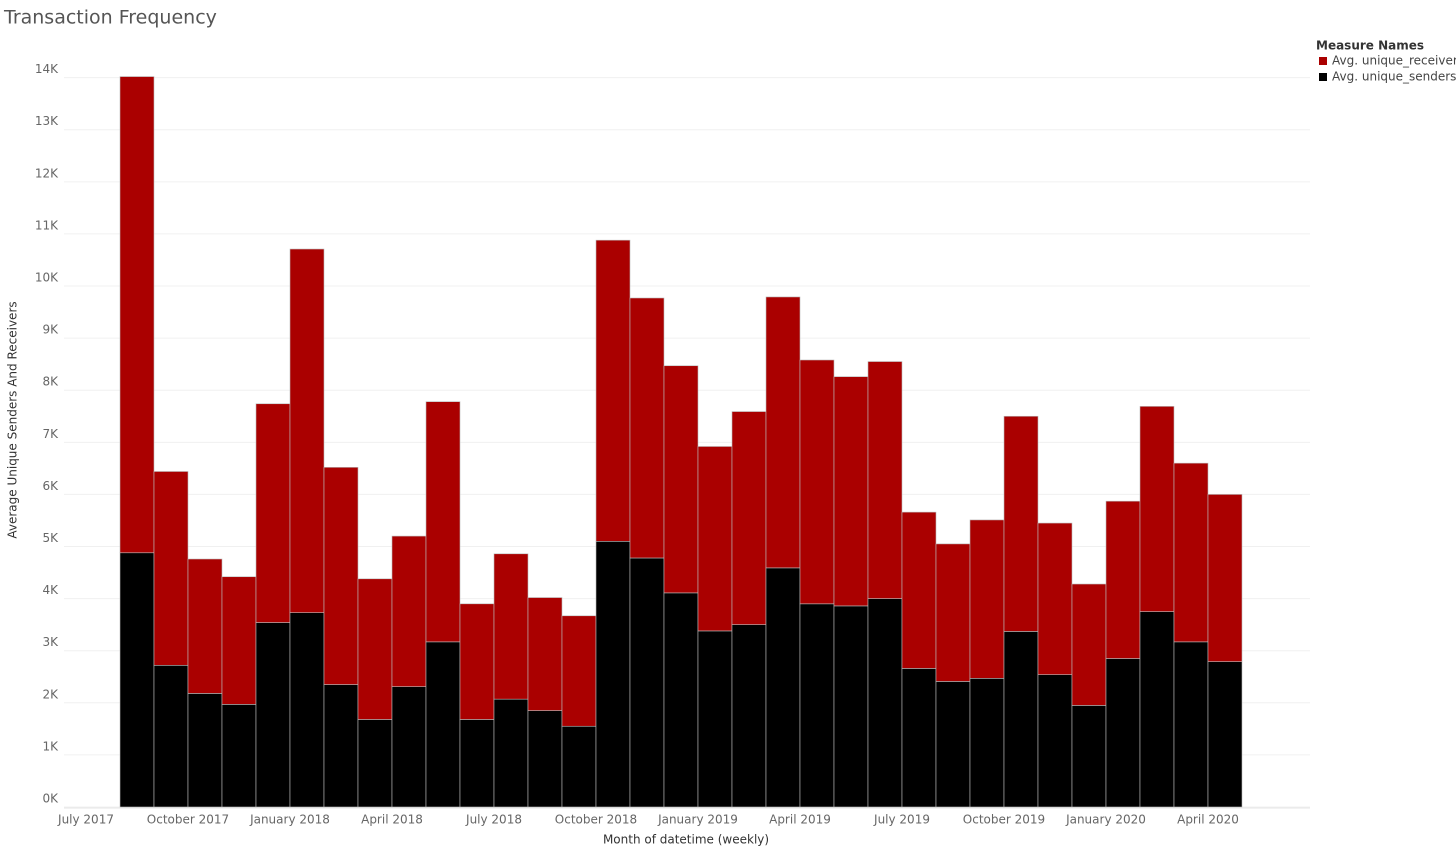  What do you see at coordinates (1208, 820) in the screenshot?
I see `x-tick-label: April 2020` at bounding box center [1208, 820].